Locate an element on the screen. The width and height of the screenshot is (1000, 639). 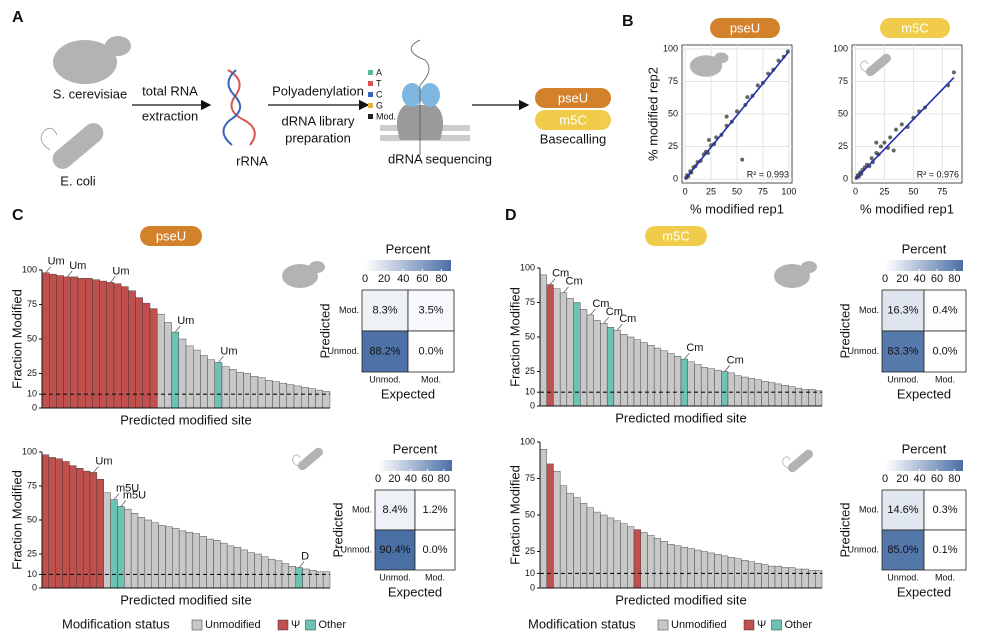
base-label: Mod. is located at coordinates (386, 116).